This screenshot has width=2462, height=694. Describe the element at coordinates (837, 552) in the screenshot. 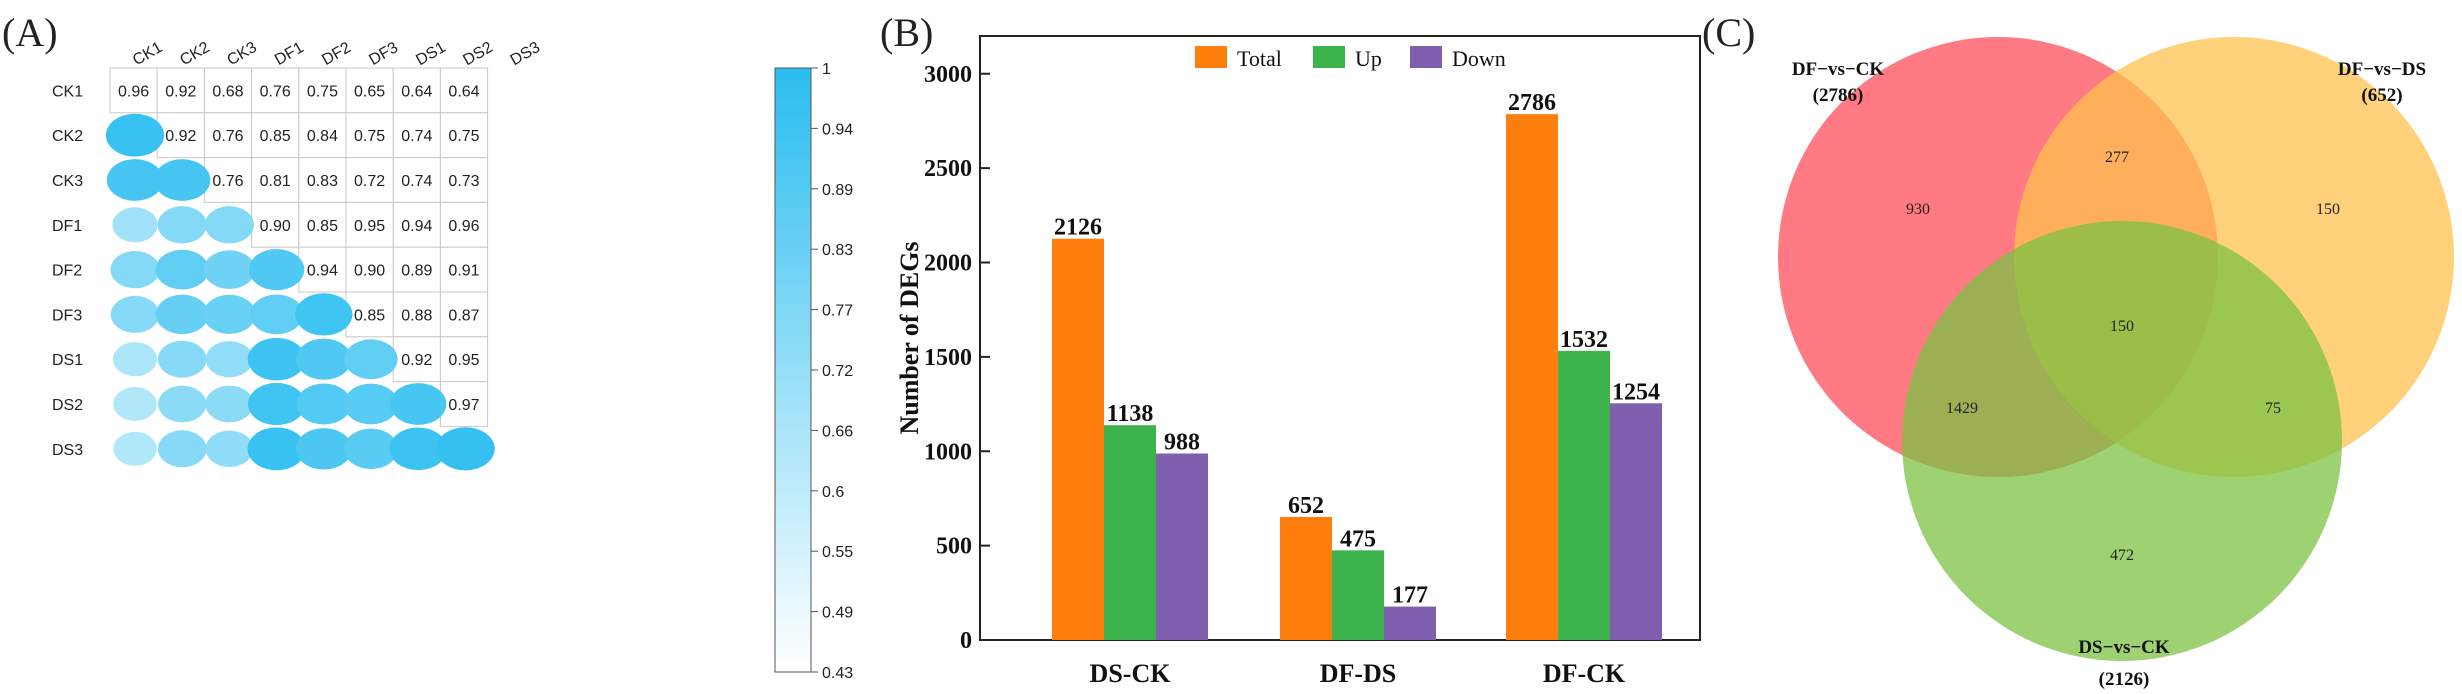

I see `colorbar-tick-label: 0.55` at that location.